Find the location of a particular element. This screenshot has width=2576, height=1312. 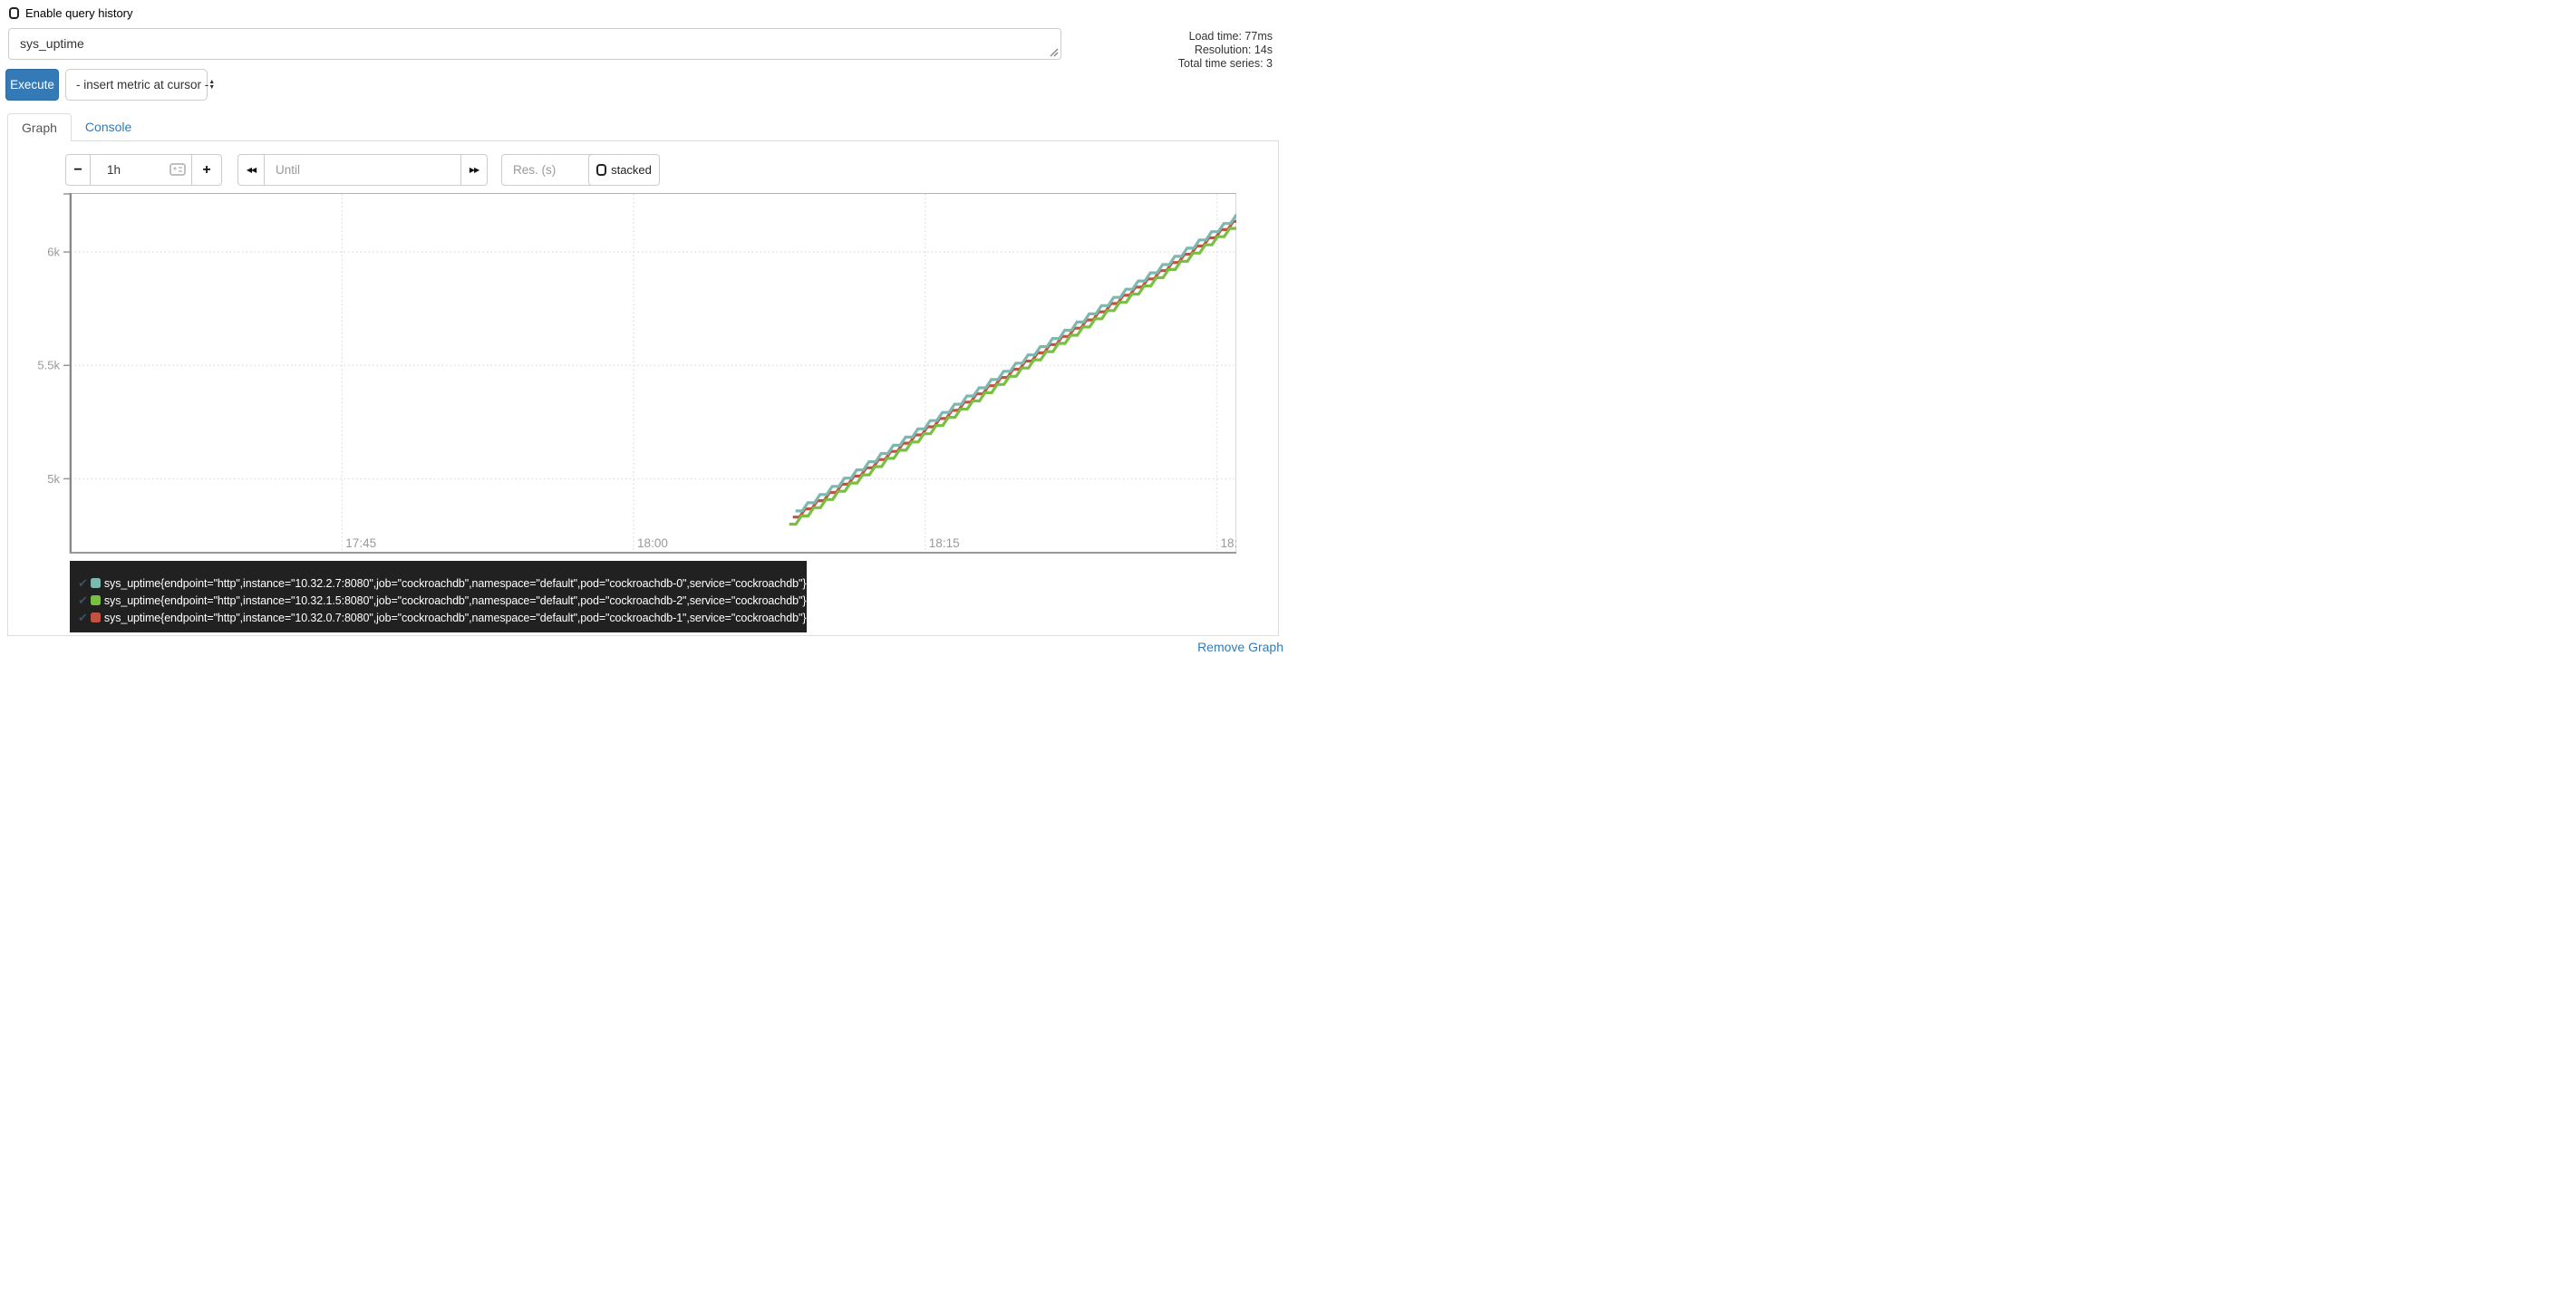

enable-query-history: Enable query history is located at coordinates (71, 13).